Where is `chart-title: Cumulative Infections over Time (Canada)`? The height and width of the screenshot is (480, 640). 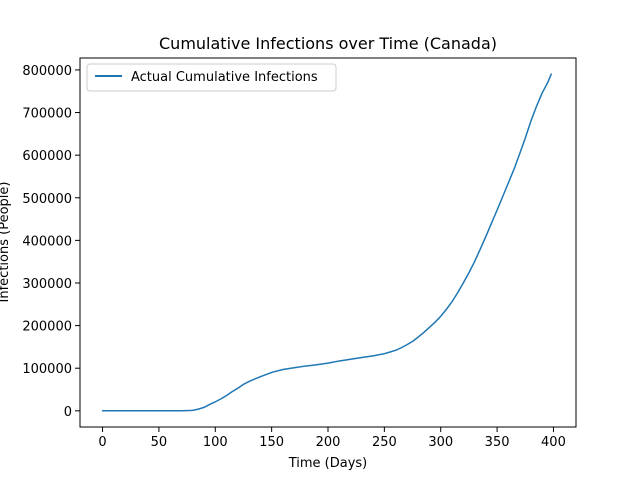 chart-title: Cumulative Infections over Time (Canada) is located at coordinates (328, 43).